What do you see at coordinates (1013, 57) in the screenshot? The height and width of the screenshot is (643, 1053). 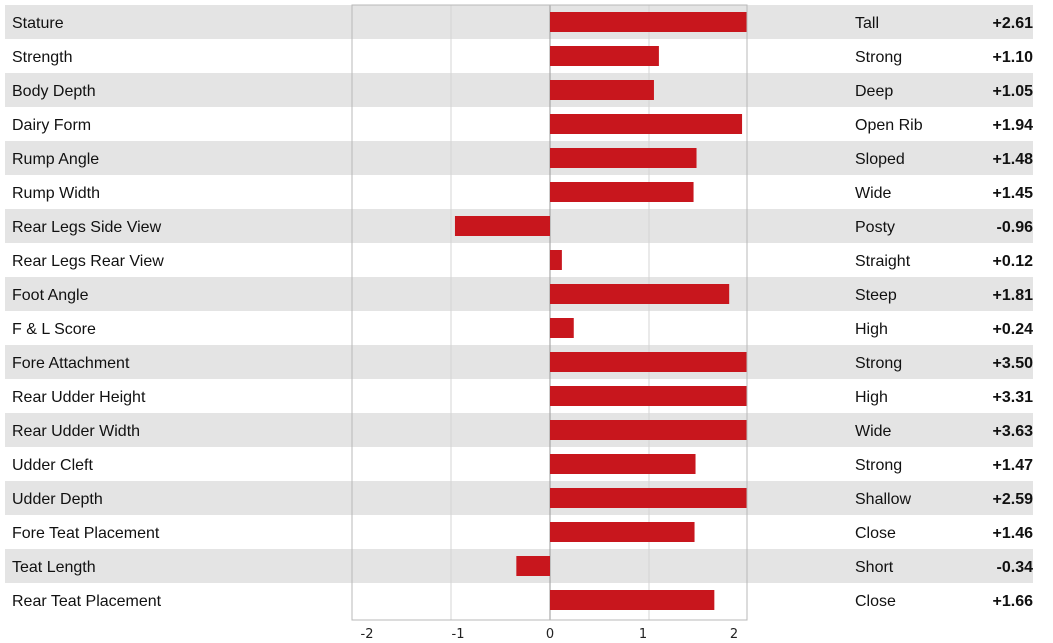 I see `value-label: +1.10` at bounding box center [1013, 57].